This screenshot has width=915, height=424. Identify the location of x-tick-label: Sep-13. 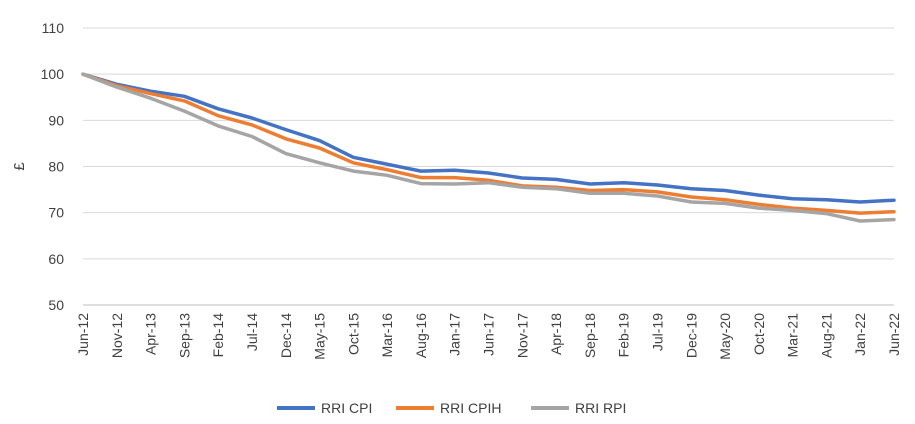
(184, 335).